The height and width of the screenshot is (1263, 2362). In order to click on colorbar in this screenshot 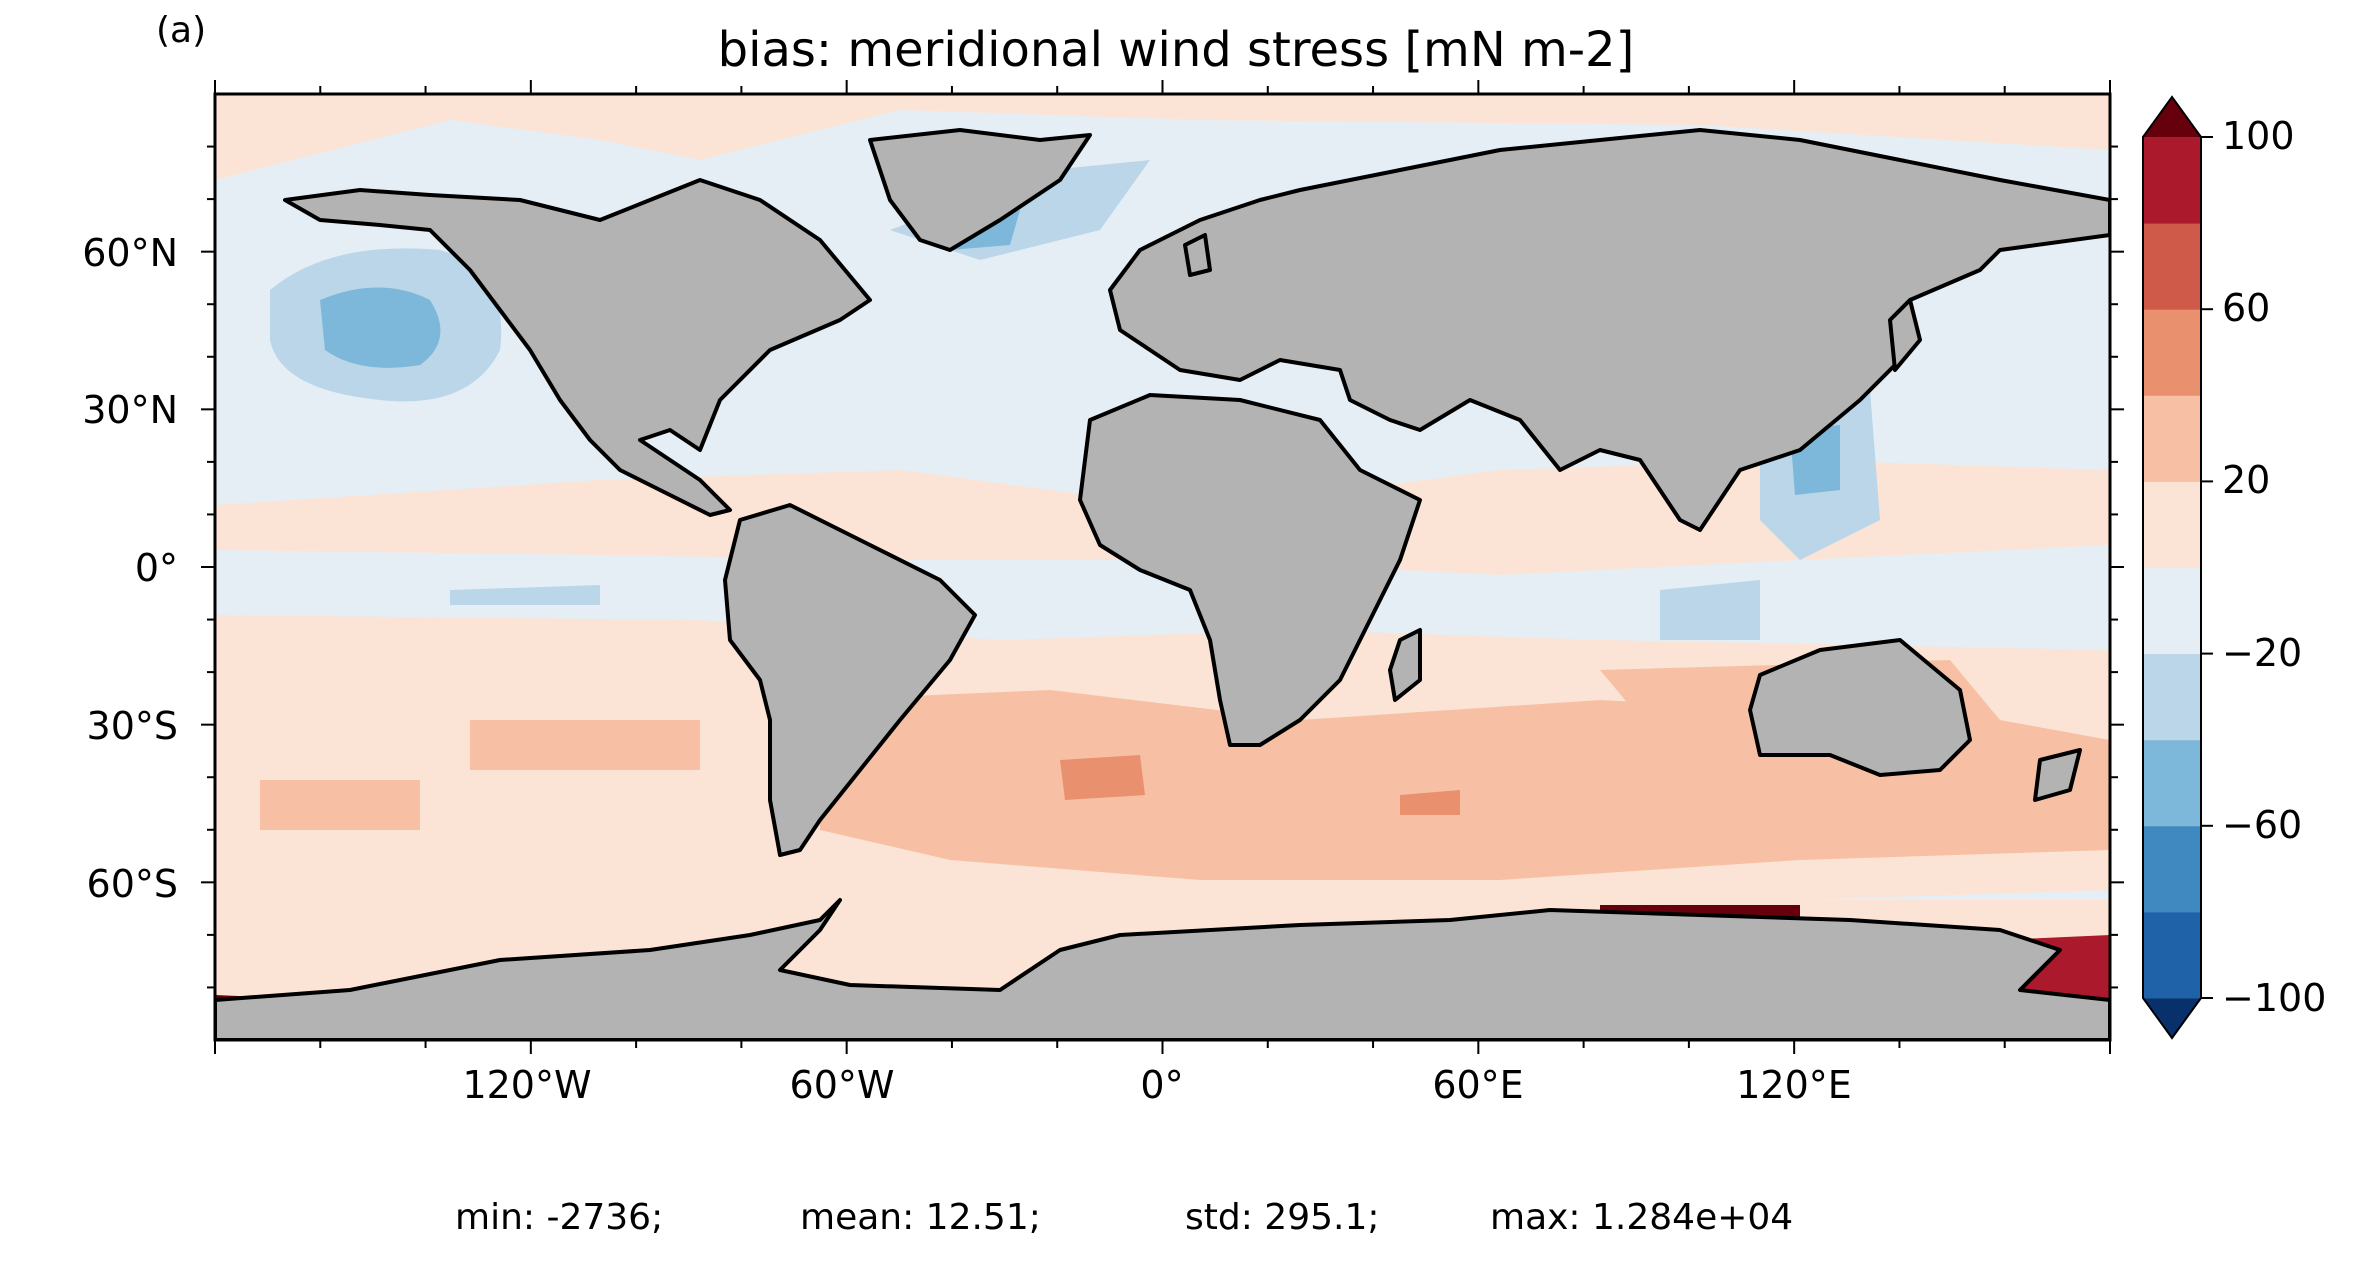, I will do `click(2177, 567)`.